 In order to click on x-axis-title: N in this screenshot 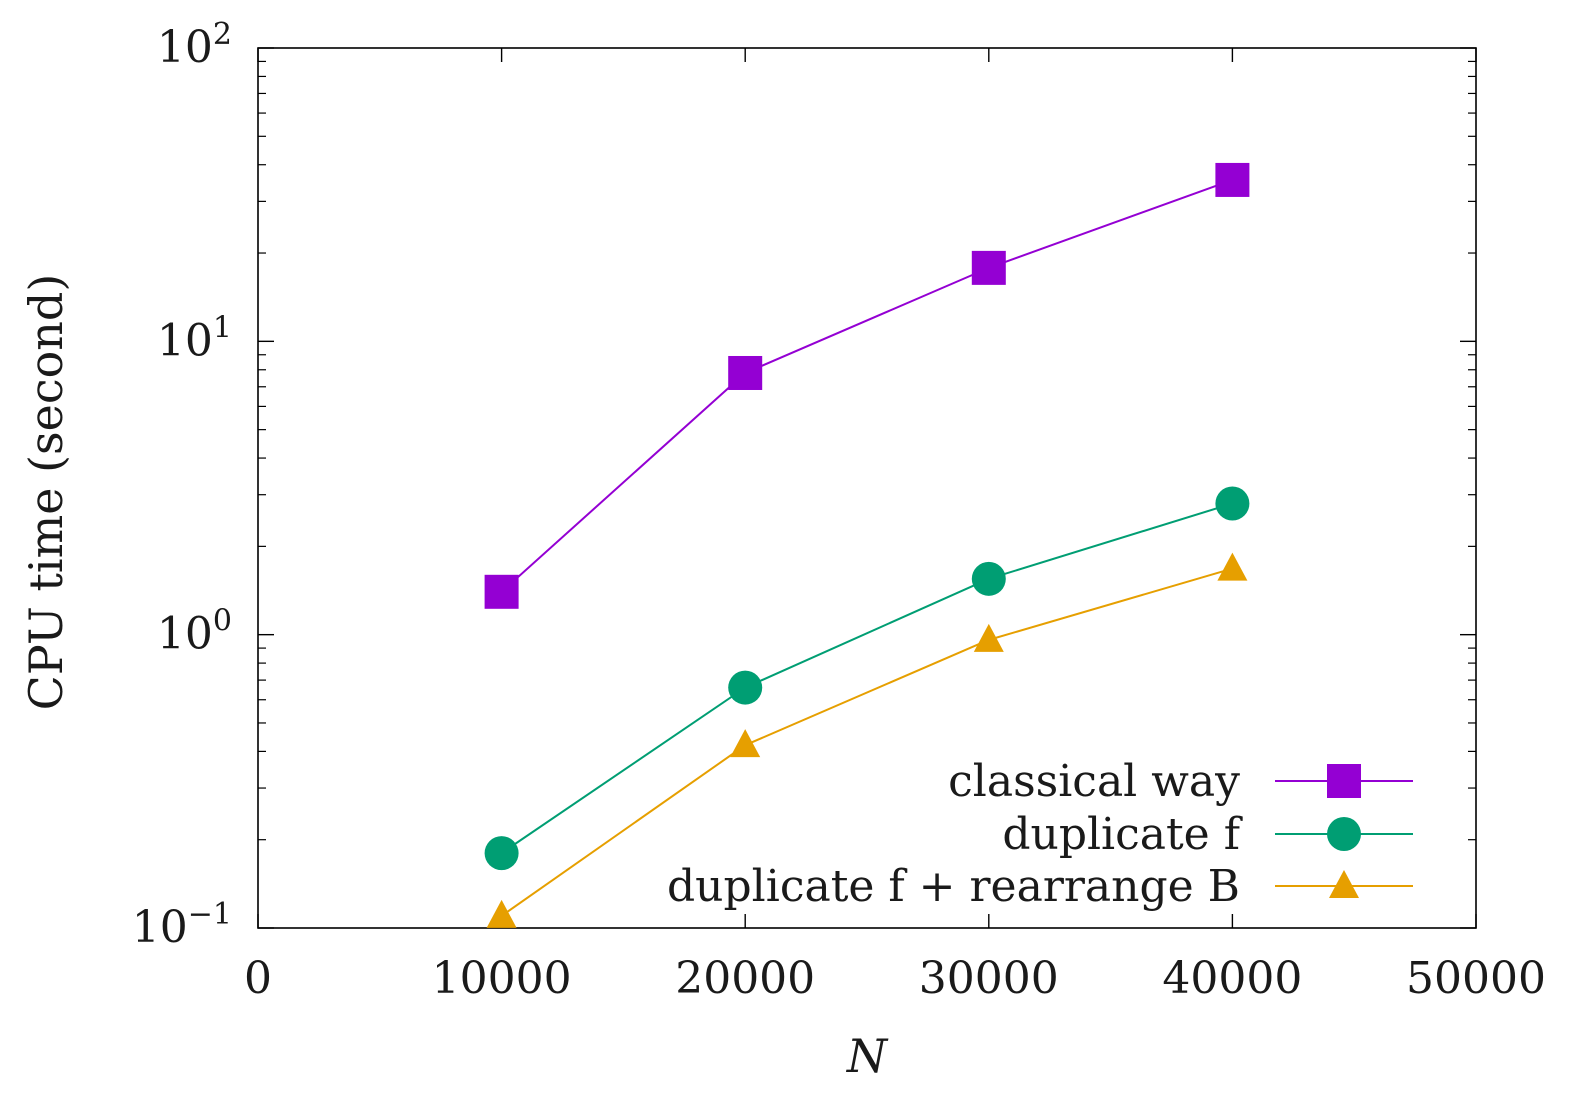, I will do `click(867, 1056)`.